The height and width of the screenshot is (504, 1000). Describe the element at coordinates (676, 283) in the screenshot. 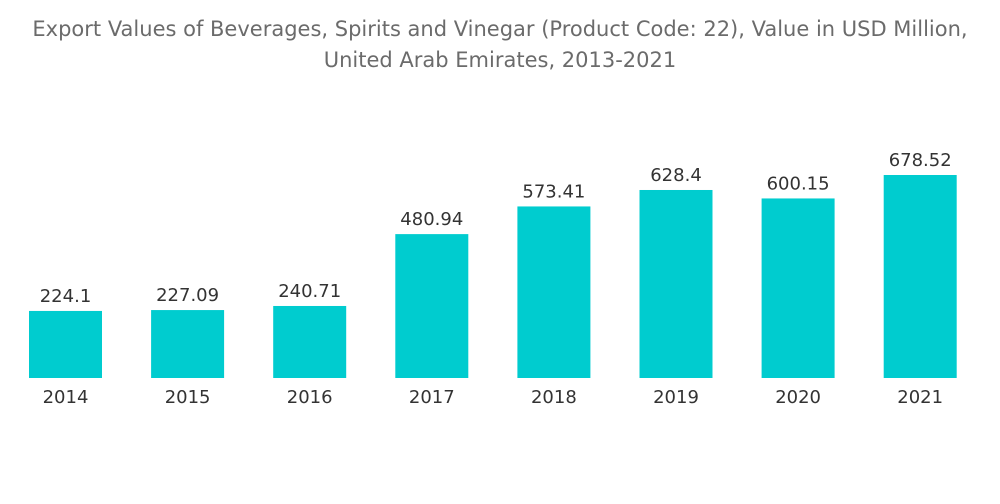

I see `bar-2019` at that location.